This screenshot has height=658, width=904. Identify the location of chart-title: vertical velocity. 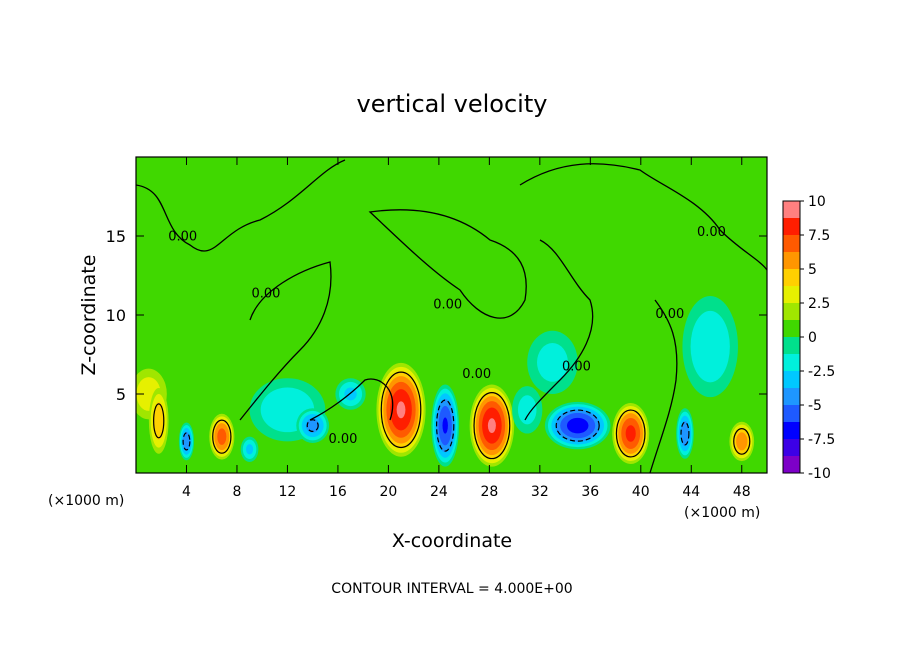
(452, 104).